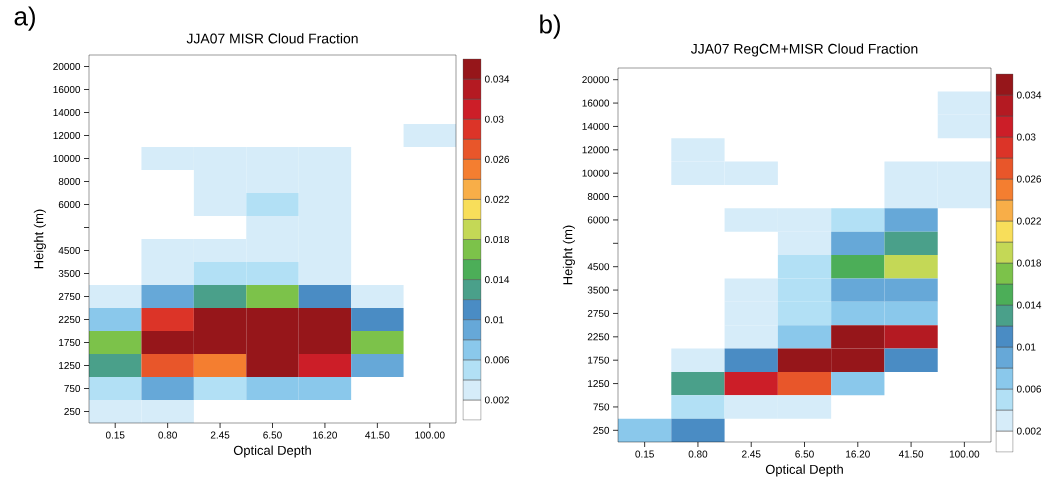 Image resolution: width=1056 pixels, height=495 pixels. Describe the element at coordinates (24, 18) in the screenshot. I see `text: a)` at that location.